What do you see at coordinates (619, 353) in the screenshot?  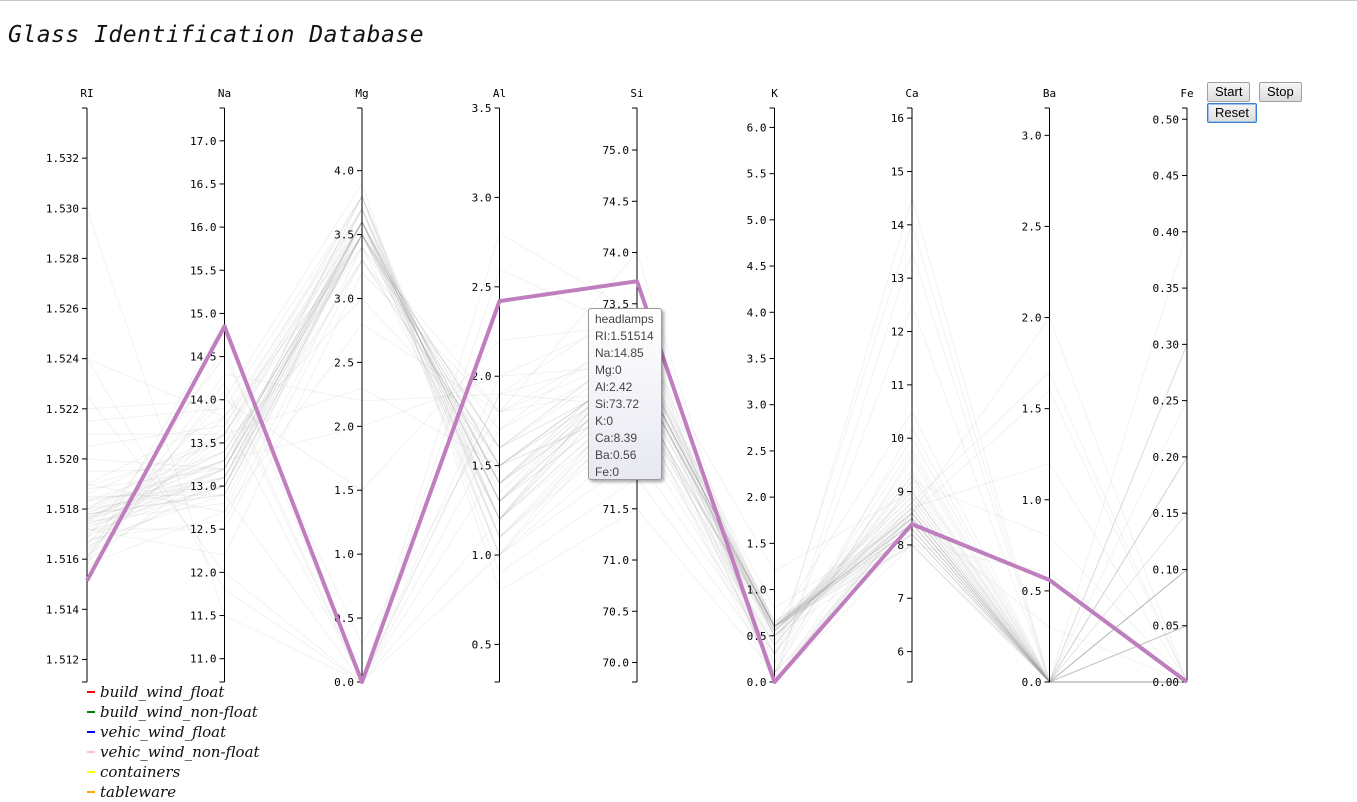 I see `tooltip-line: Na:14.85` at bounding box center [619, 353].